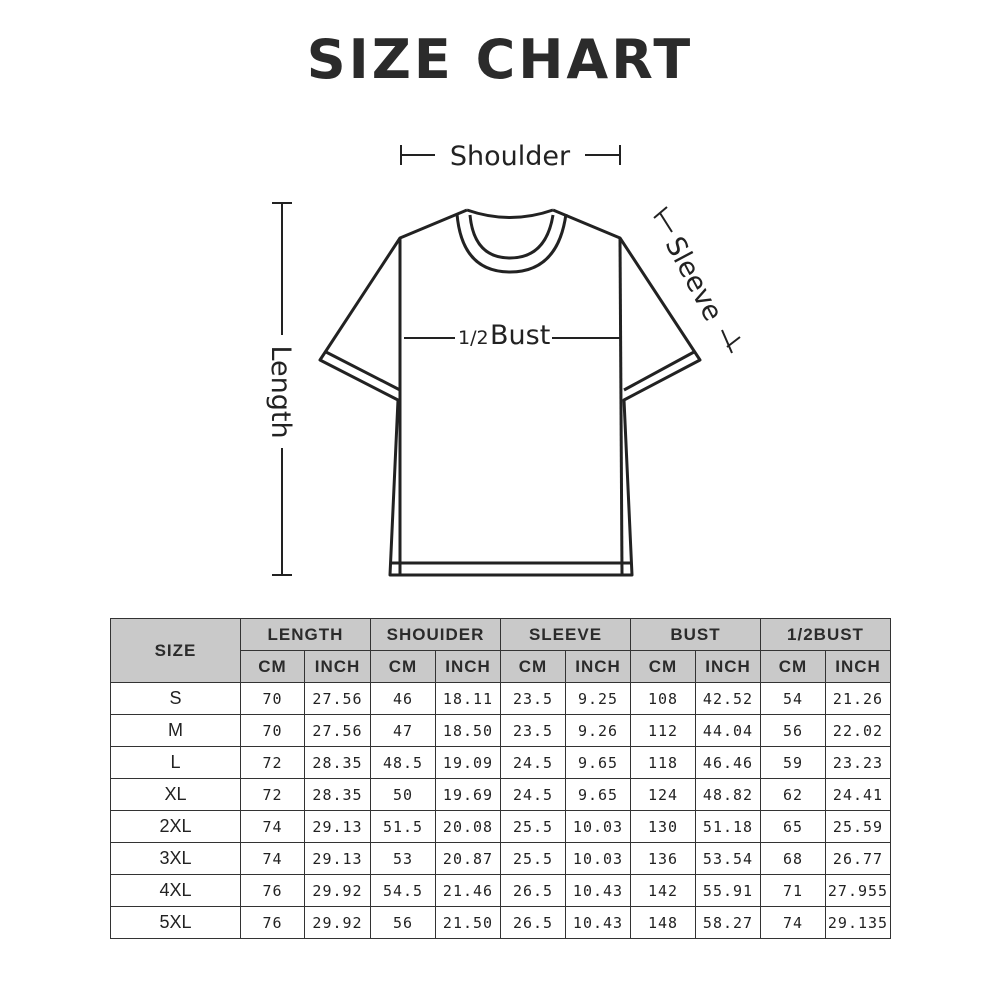  I want to click on value-cell: 27.955, so click(858, 890).